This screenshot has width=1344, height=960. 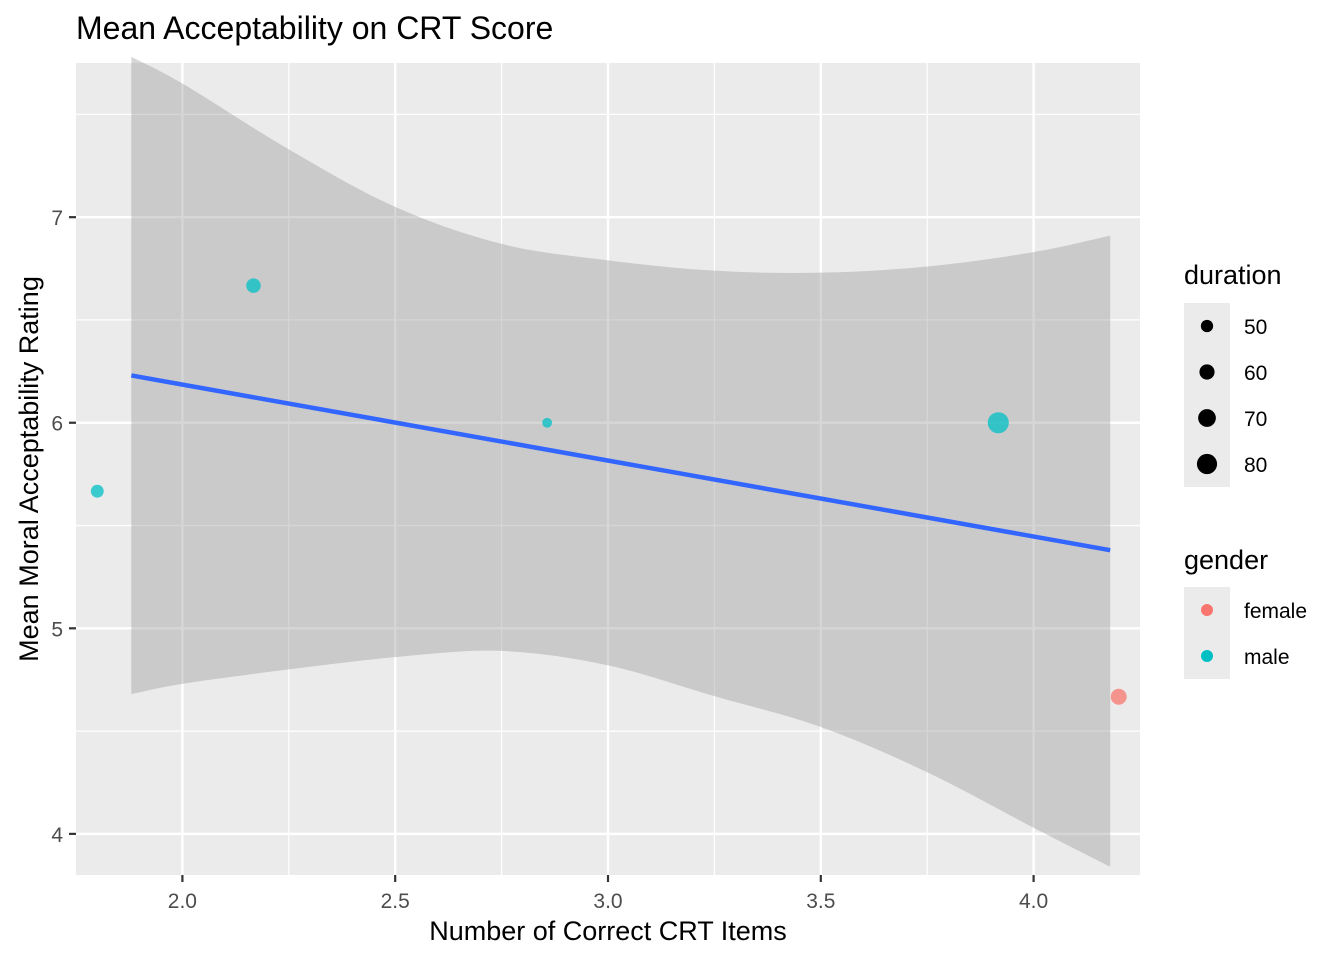 I want to click on trend-line, so click(x=620, y=463).